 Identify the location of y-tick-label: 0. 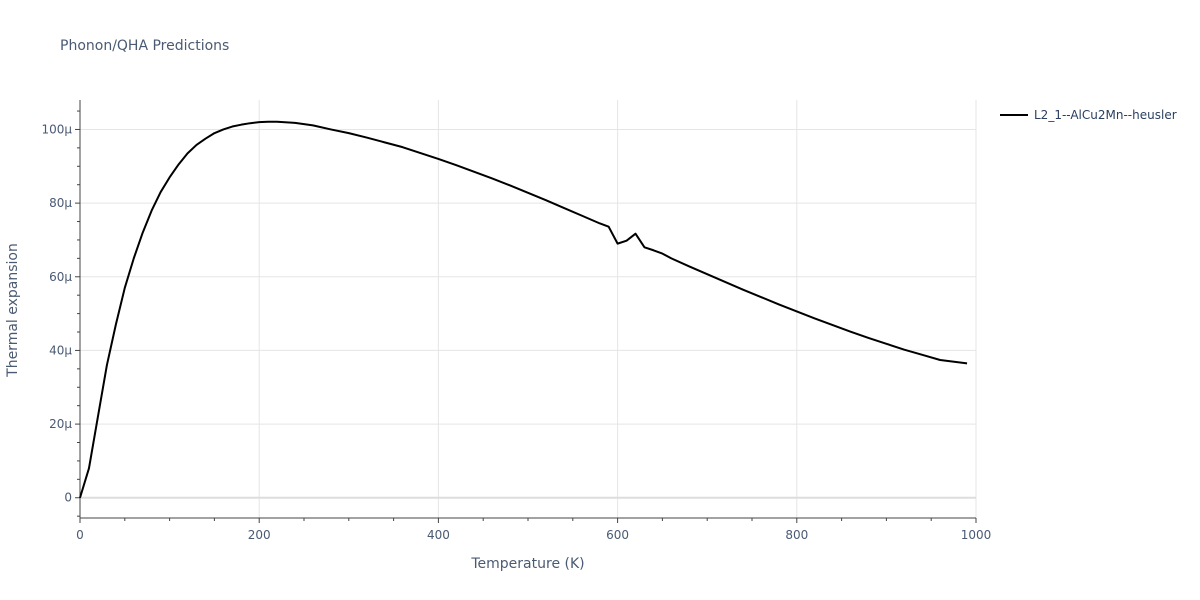
(68, 498).